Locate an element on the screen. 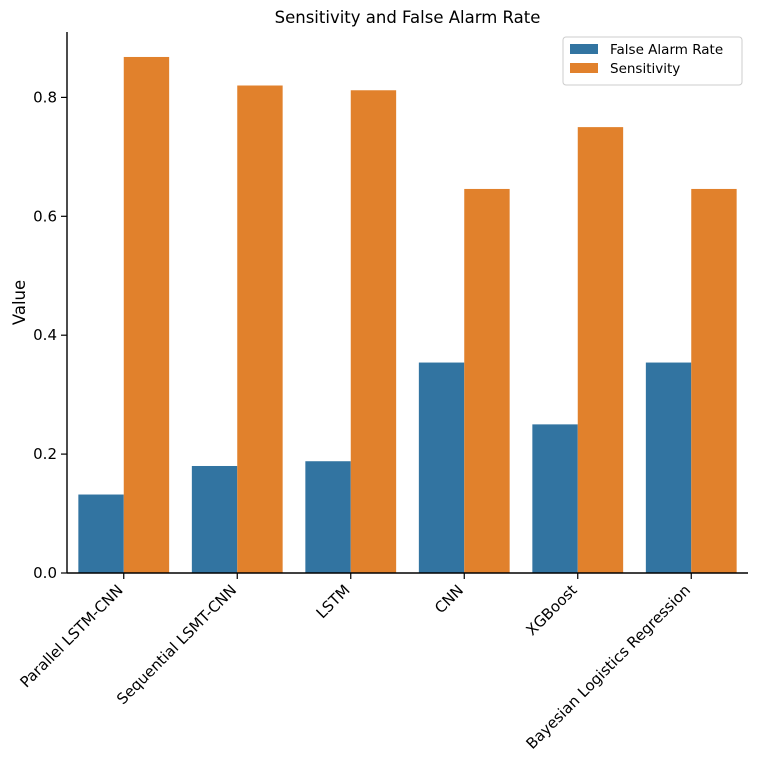 The height and width of the screenshot is (757, 779). x-tick-label: LSTM is located at coordinates (333, 601).